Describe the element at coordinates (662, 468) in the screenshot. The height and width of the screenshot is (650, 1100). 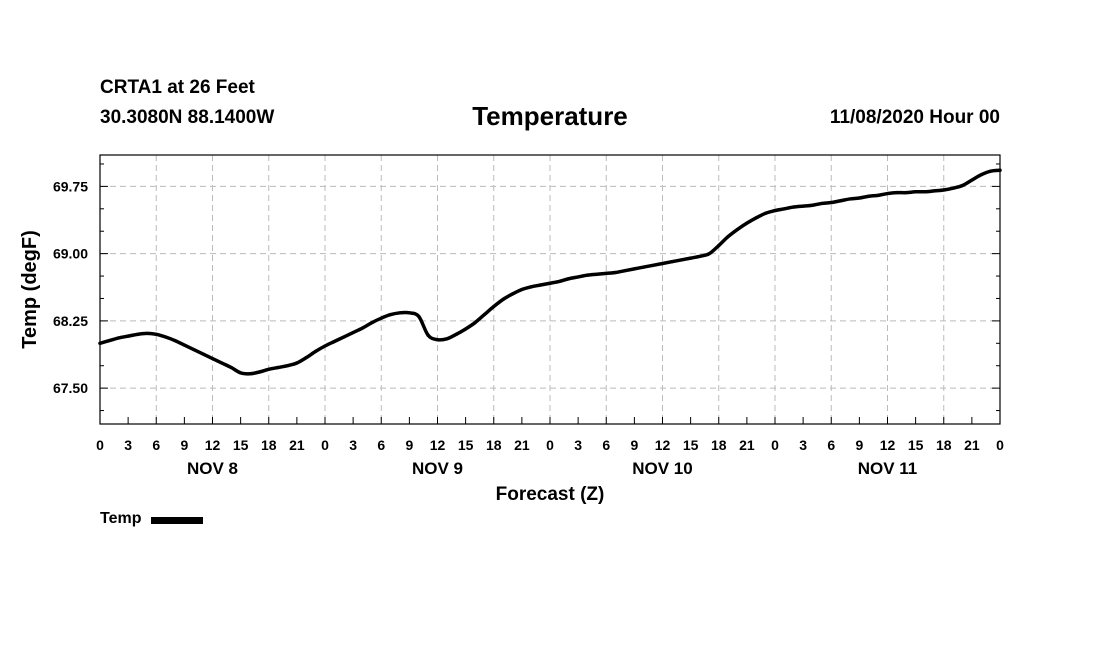
I see `day-label: NOV 10` at that location.